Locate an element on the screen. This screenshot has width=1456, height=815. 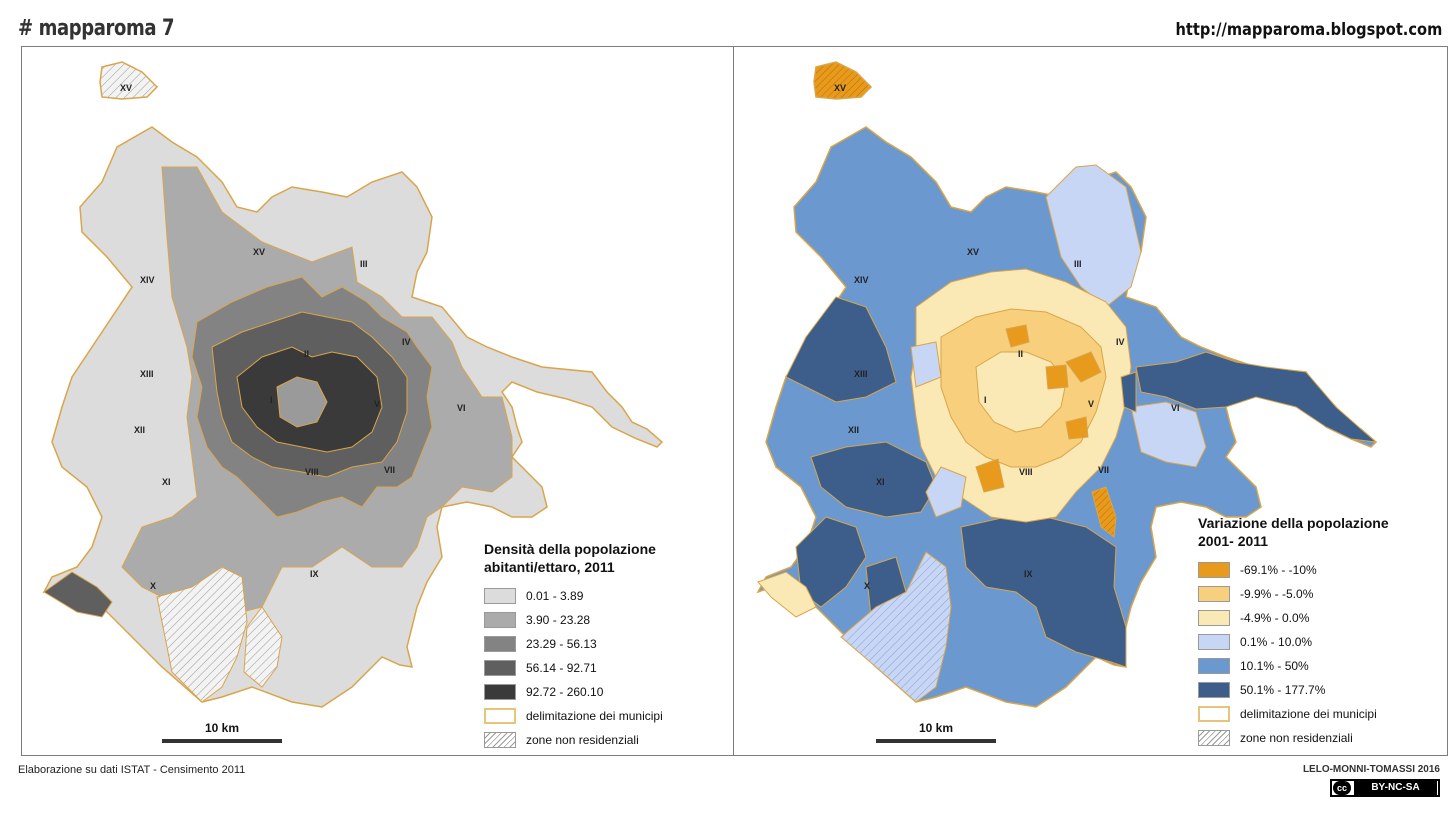
variation-class-6-label: 50.1% - 177.7% is located at coordinates (1283, 690).